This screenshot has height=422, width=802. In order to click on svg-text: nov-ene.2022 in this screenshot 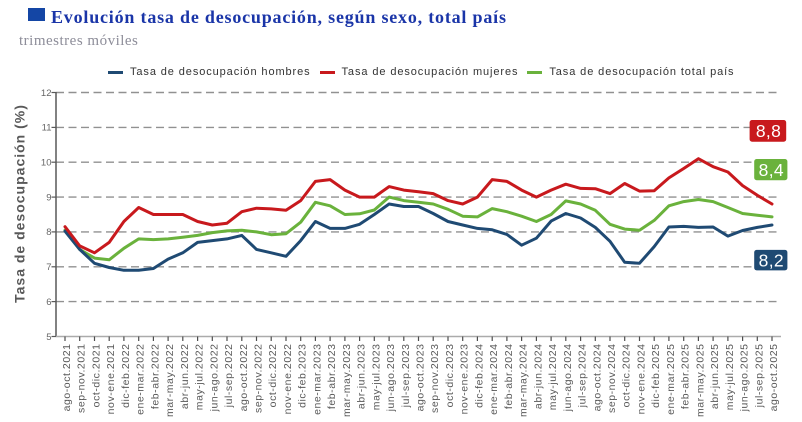, I will do `click(288, 379)`.